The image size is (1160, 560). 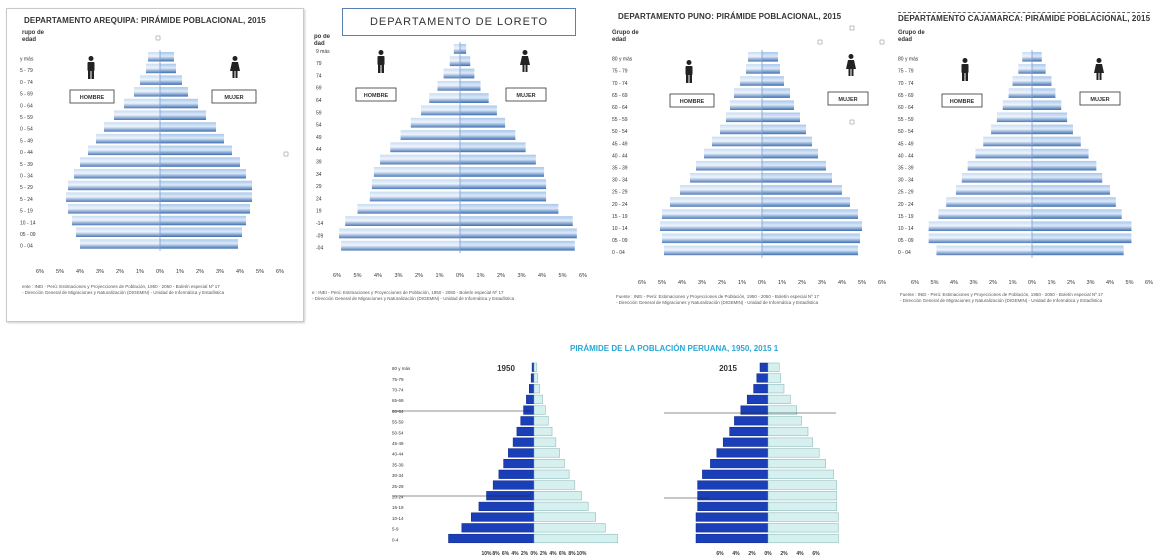 What do you see at coordinates (319, 187) in the screenshot?
I see `age-tick-label: 29` at bounding box center [319, 187].